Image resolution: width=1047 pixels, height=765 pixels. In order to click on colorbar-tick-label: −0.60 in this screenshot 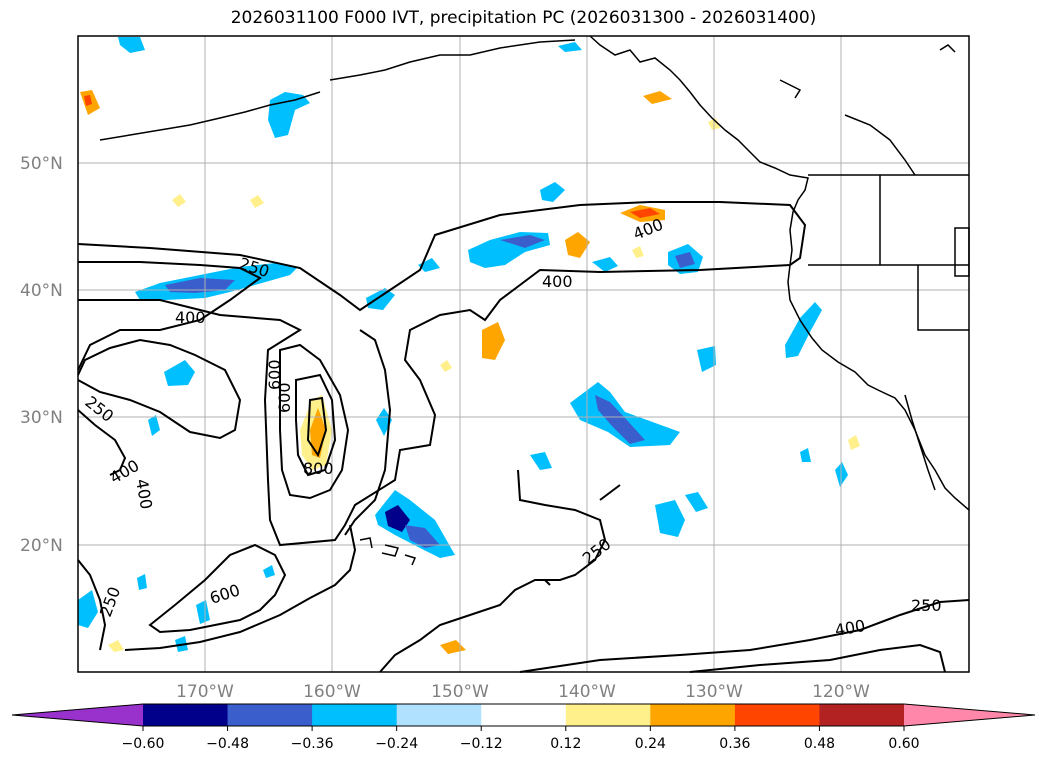, I will do `click(143, 744)`.